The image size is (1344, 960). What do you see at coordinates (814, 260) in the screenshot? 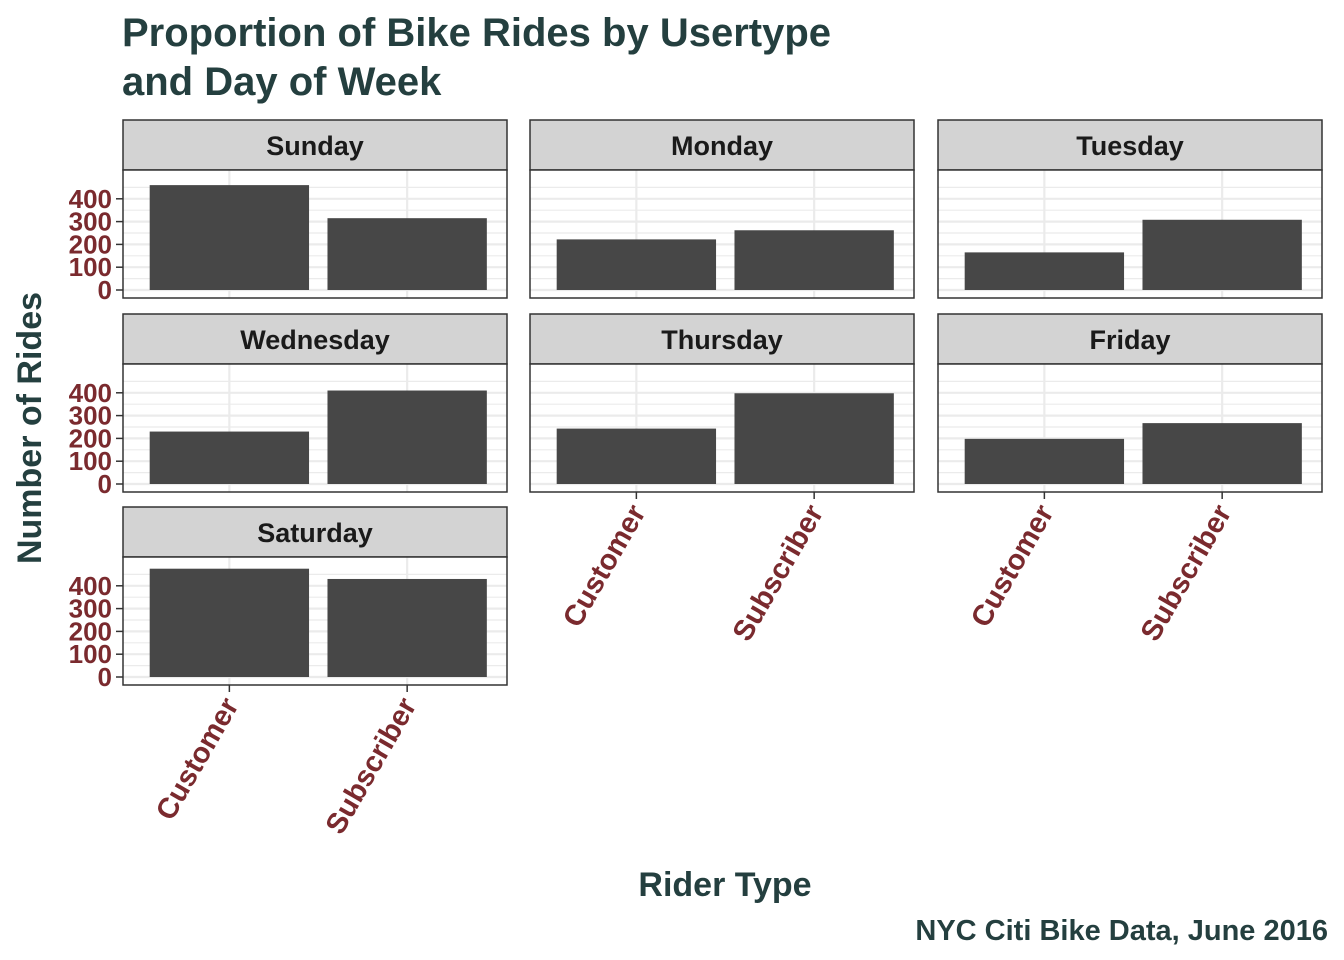
I see `bar-monday-subscriber` at bounding box center [814, 260].